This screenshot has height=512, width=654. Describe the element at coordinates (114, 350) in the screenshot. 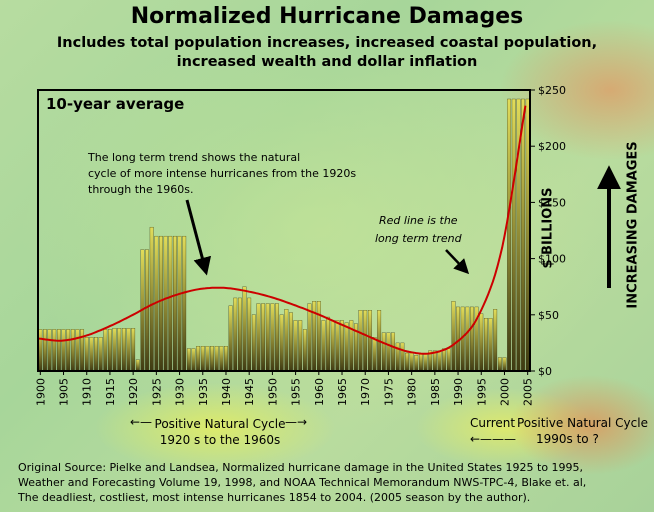

I see `bar-1916` at that location.